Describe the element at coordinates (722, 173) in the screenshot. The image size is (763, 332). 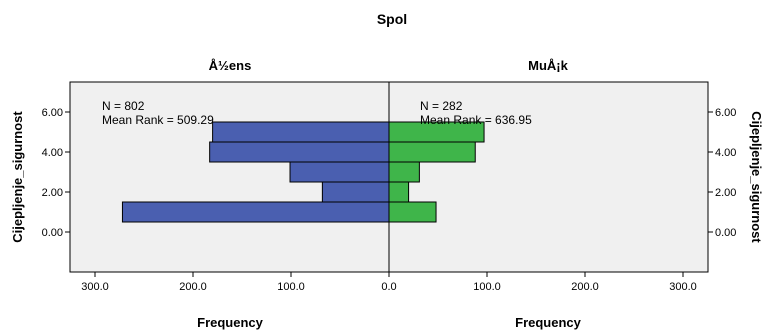
I see `y-axis-right: 0.00 2.00 4.00 6.00` at that location.